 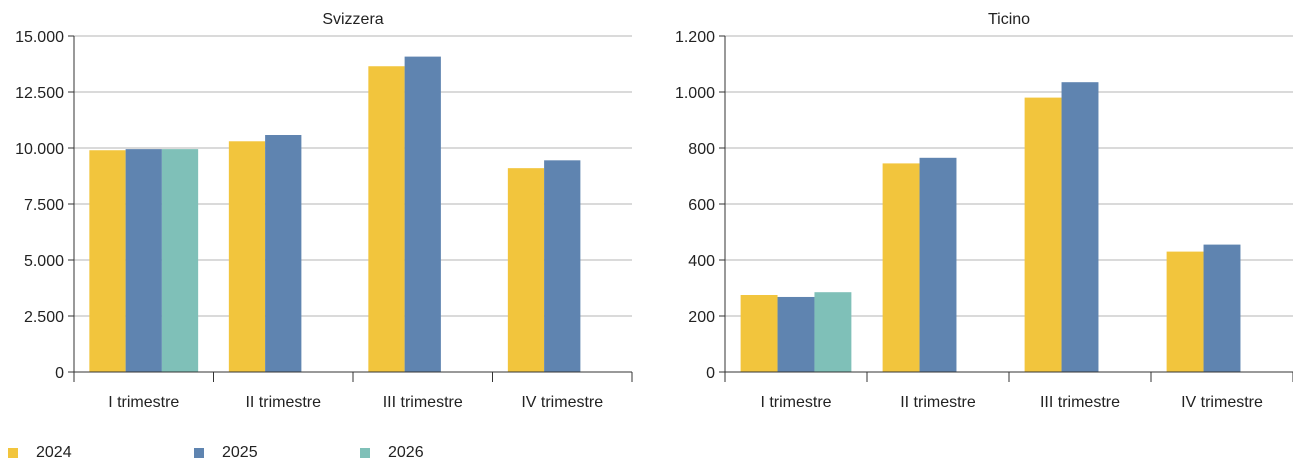 I want to click on legend-item-2025: 2025, so click(x=226, y=453).